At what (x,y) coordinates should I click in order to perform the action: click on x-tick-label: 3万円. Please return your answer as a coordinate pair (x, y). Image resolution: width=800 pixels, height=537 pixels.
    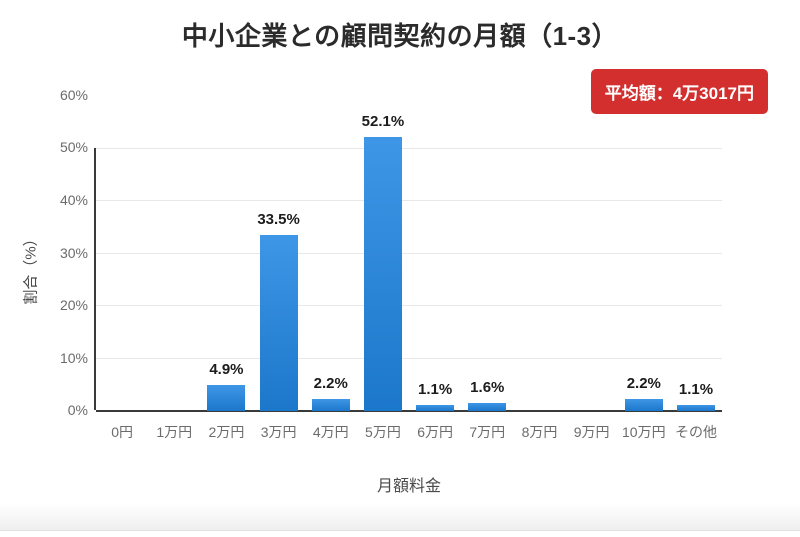
    Looking at the image, I should click on (278, 432).